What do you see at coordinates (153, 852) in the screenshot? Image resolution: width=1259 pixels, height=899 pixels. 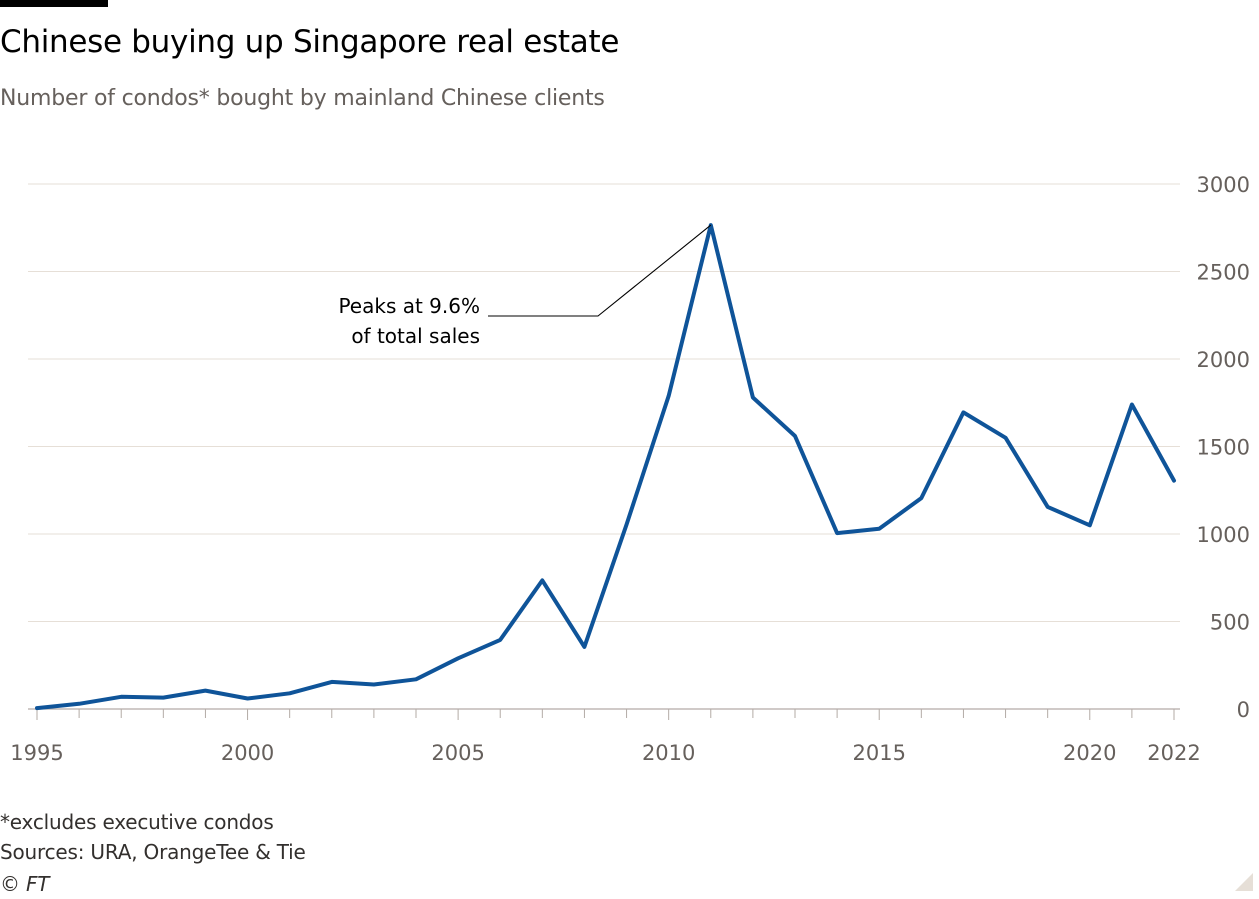 I see `sources: Sources: URA, OrangeTee & Tie` at bounding box center [153, 852].